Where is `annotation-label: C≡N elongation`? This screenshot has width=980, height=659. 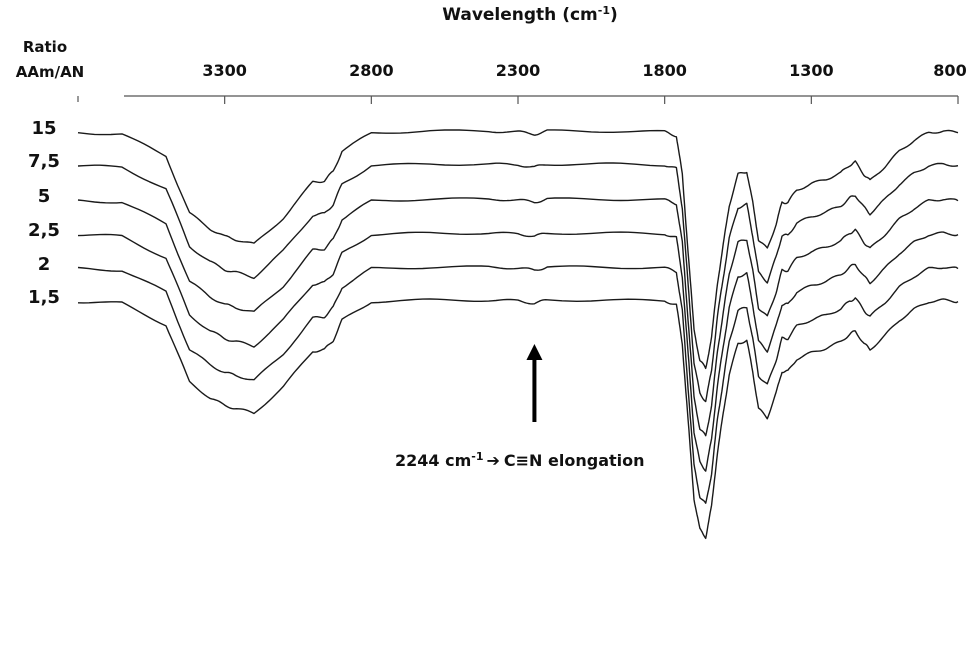 annotation-label: C≡N elongation is located at coordinates (574, 460).